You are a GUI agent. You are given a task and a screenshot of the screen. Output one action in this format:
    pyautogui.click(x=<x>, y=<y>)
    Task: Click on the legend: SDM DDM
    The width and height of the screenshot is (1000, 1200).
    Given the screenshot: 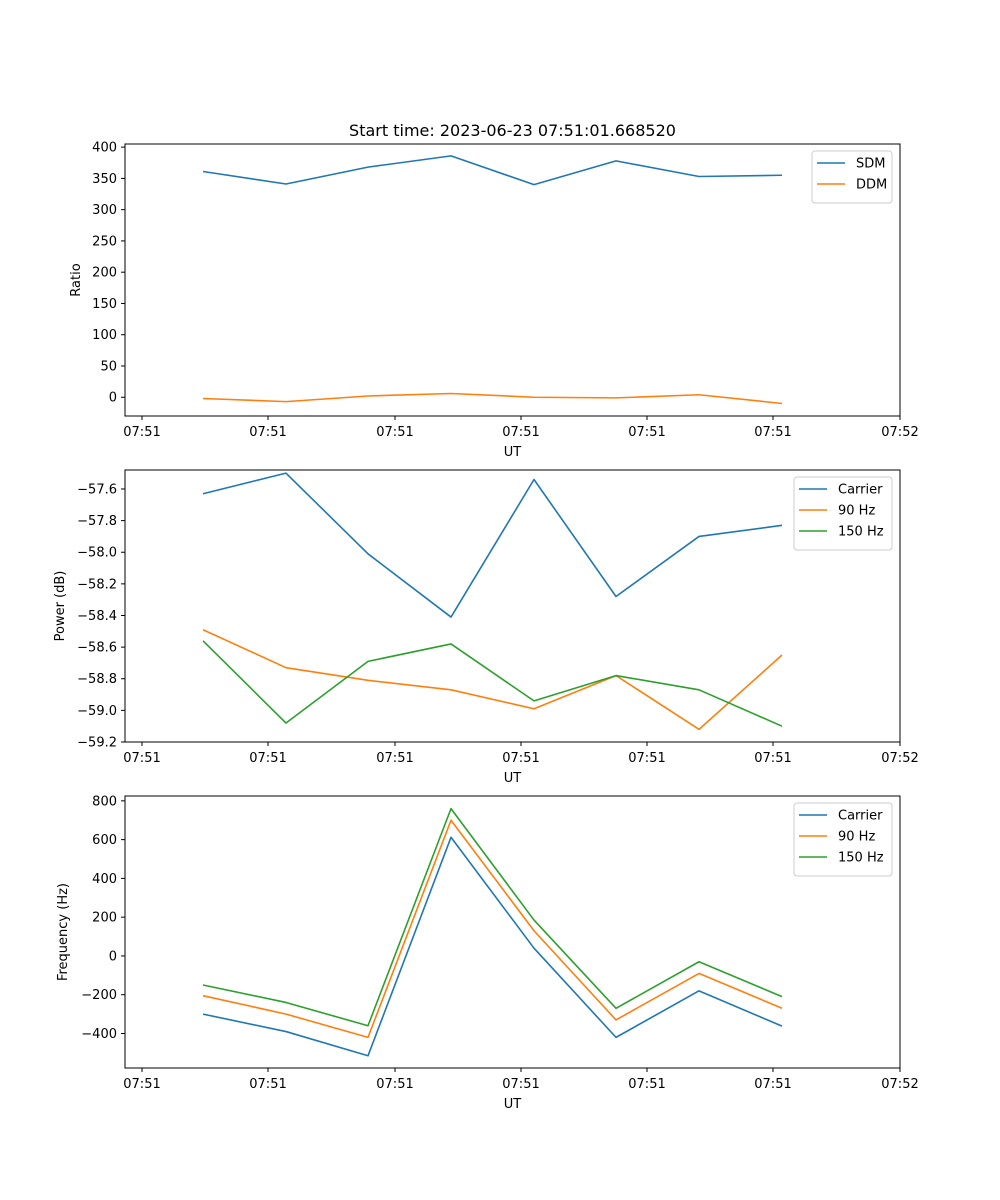 What is the action you would take?
    pyautogui.click(x=852, y=177)
    